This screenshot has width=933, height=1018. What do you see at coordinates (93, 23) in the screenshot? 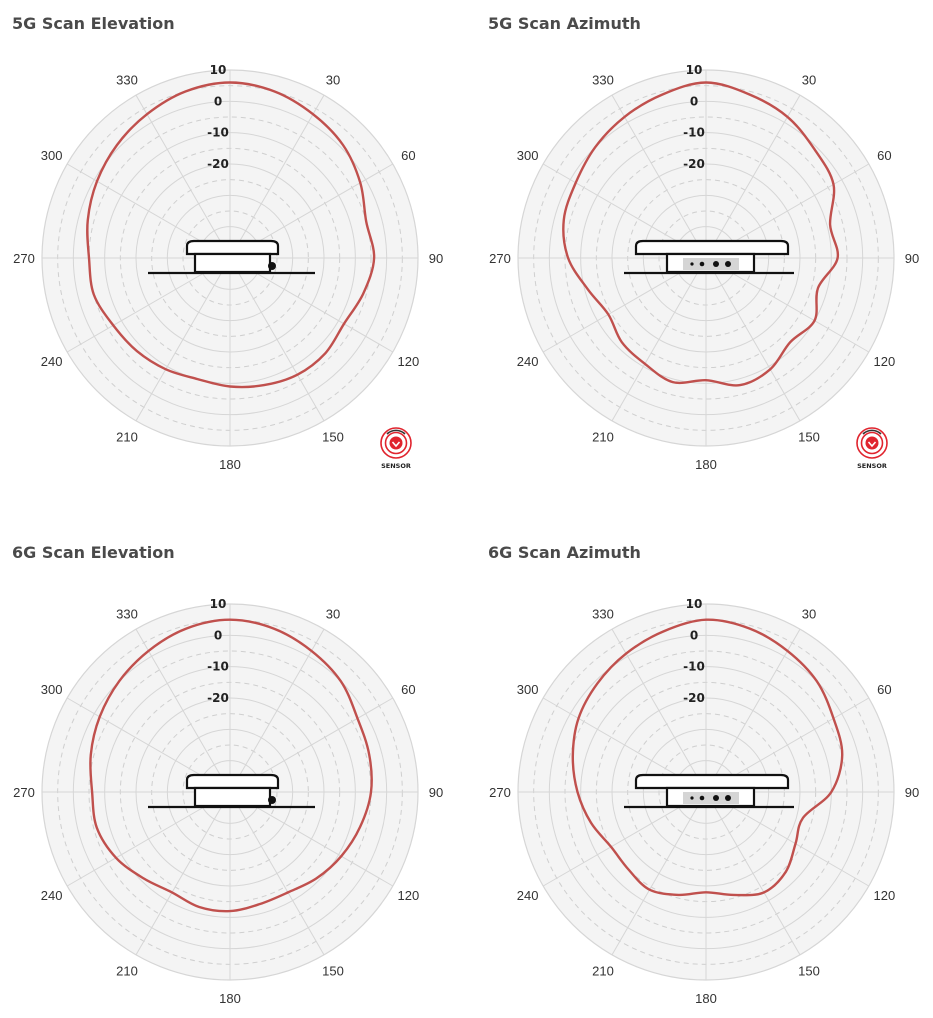
I see `chart-title-5g-elevation: 5G Scan Elevation` at bounding box center [93, 23].